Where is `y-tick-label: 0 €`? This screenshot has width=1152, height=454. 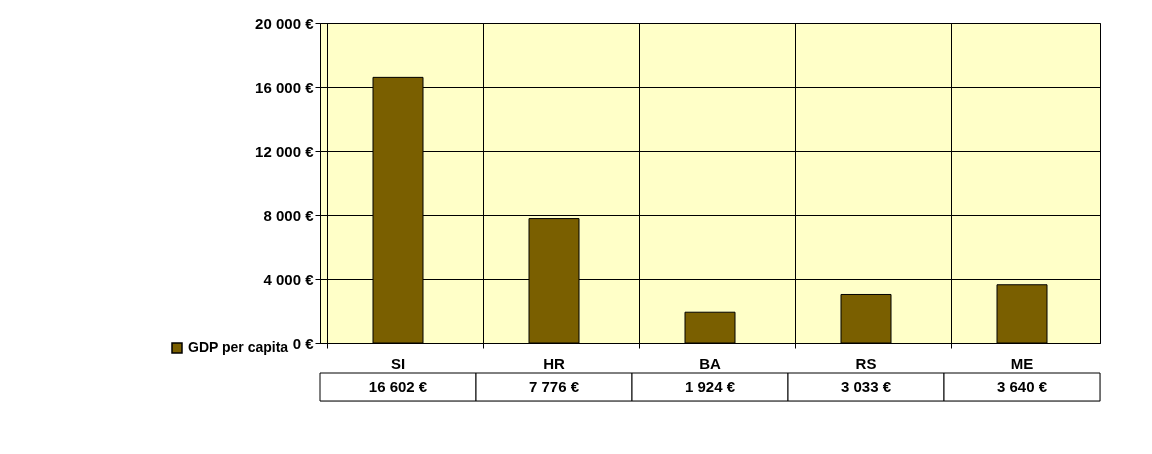
y-tick-label: 0 € is located at coordinates (303, 343).